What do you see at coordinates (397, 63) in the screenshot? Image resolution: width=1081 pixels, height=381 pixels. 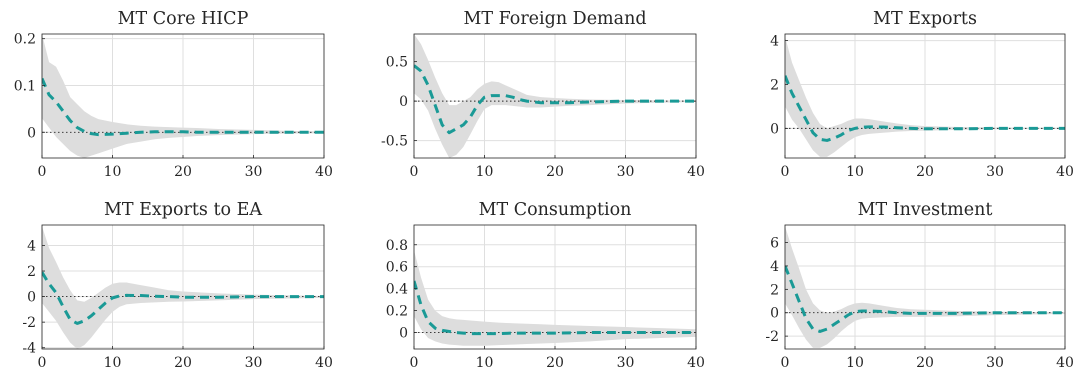 I see `y-tick-label: 0.5` at bounding box center [397, 63].